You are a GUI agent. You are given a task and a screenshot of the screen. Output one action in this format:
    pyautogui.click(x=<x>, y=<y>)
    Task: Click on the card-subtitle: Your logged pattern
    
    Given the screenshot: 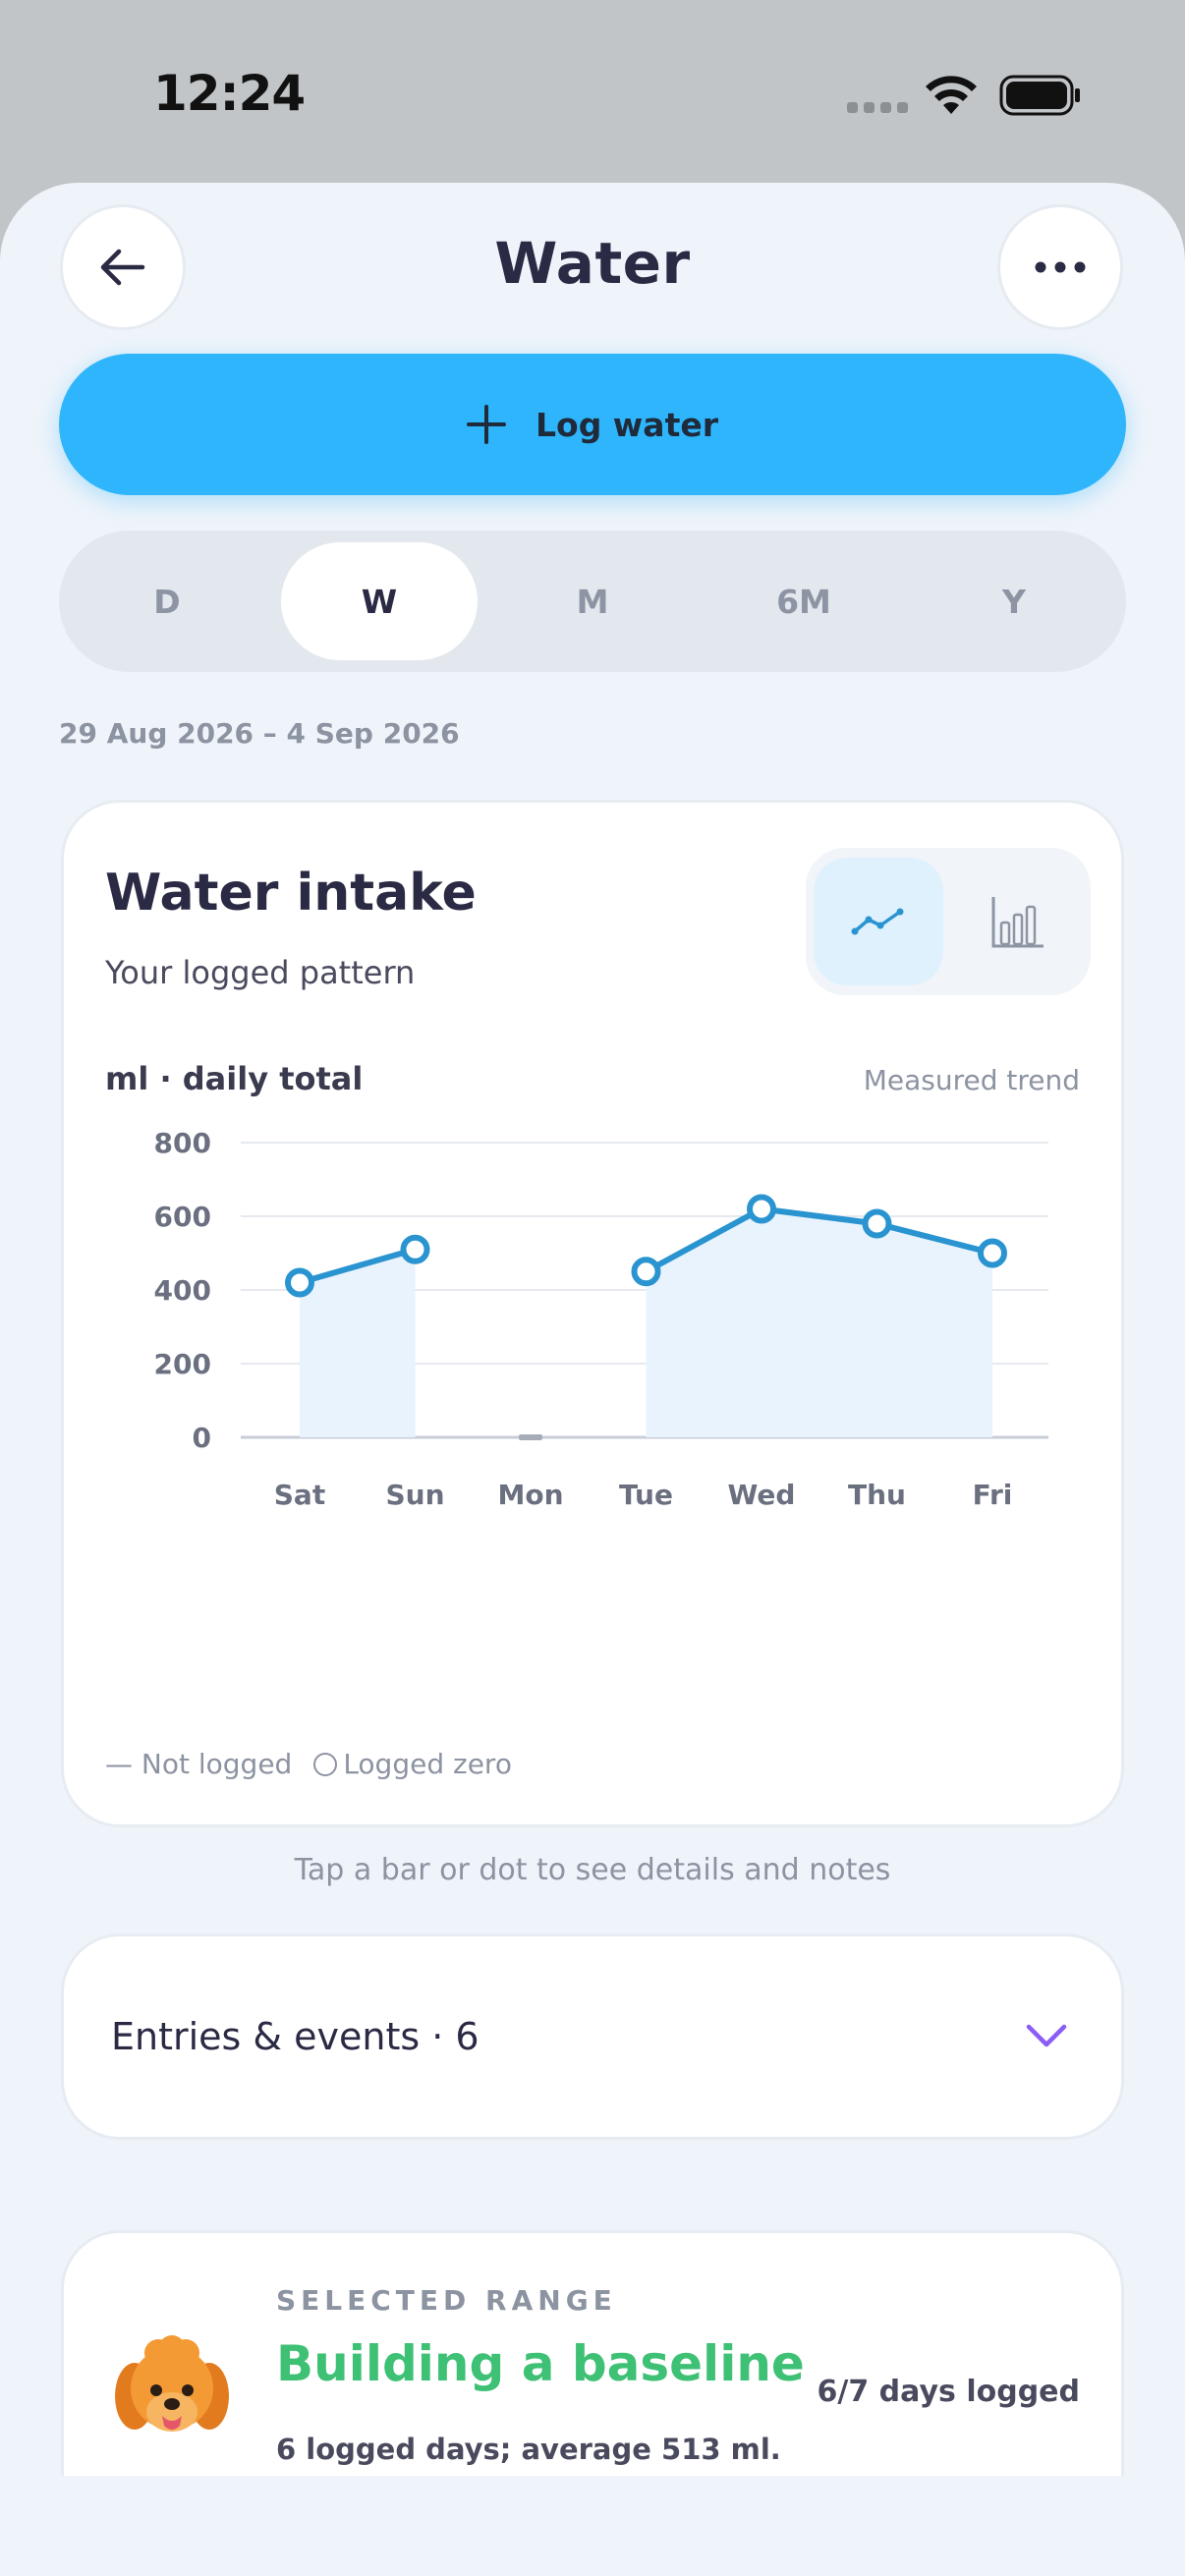 What is the action you would take?
    pyautogui.click(x=260, y=972)
    